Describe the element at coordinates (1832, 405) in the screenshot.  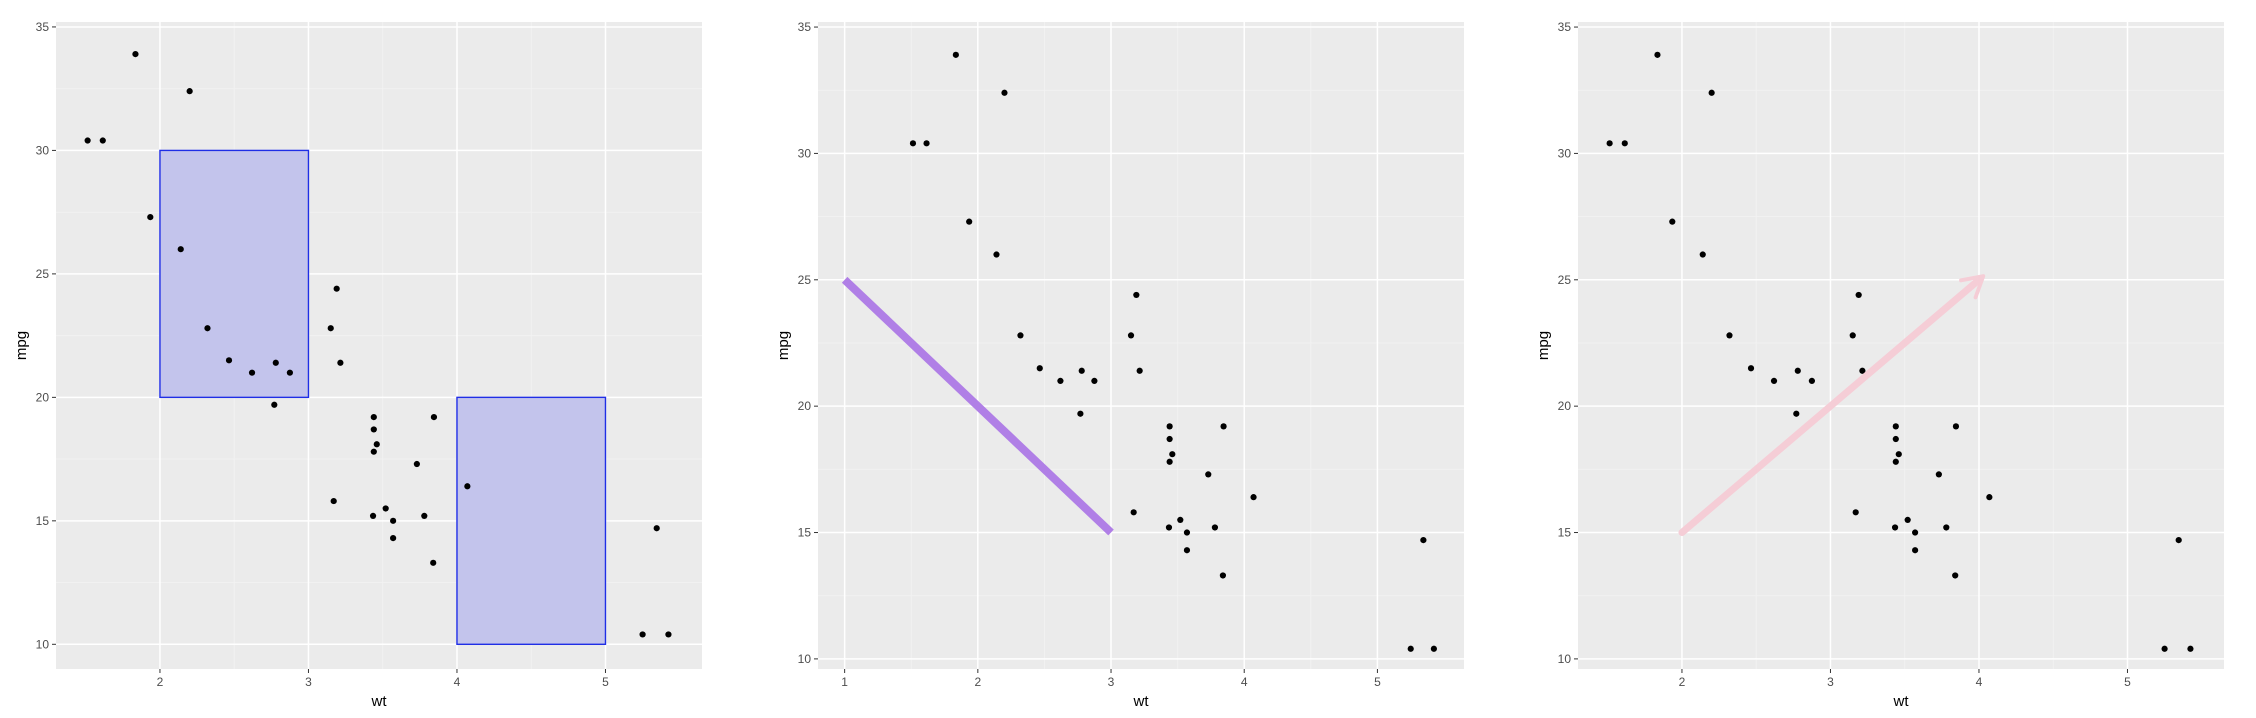
I see `annotation-arrow` at that location.